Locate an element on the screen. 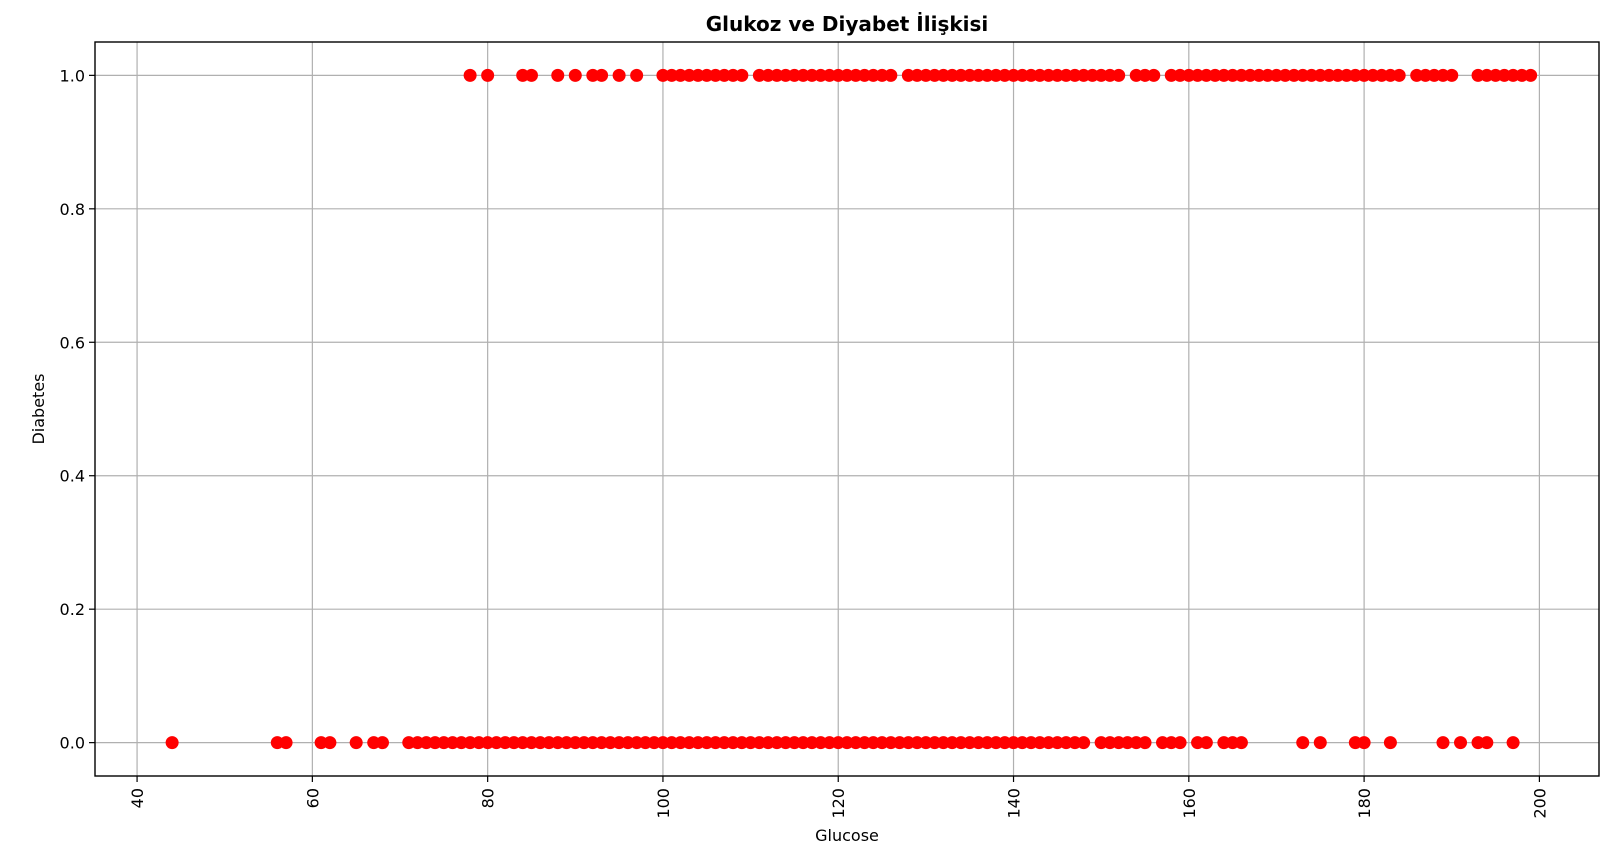 The width and height of the screenshot is (1616, 842). y-tick-label: 0.0 is located at coordinates (72, 743).